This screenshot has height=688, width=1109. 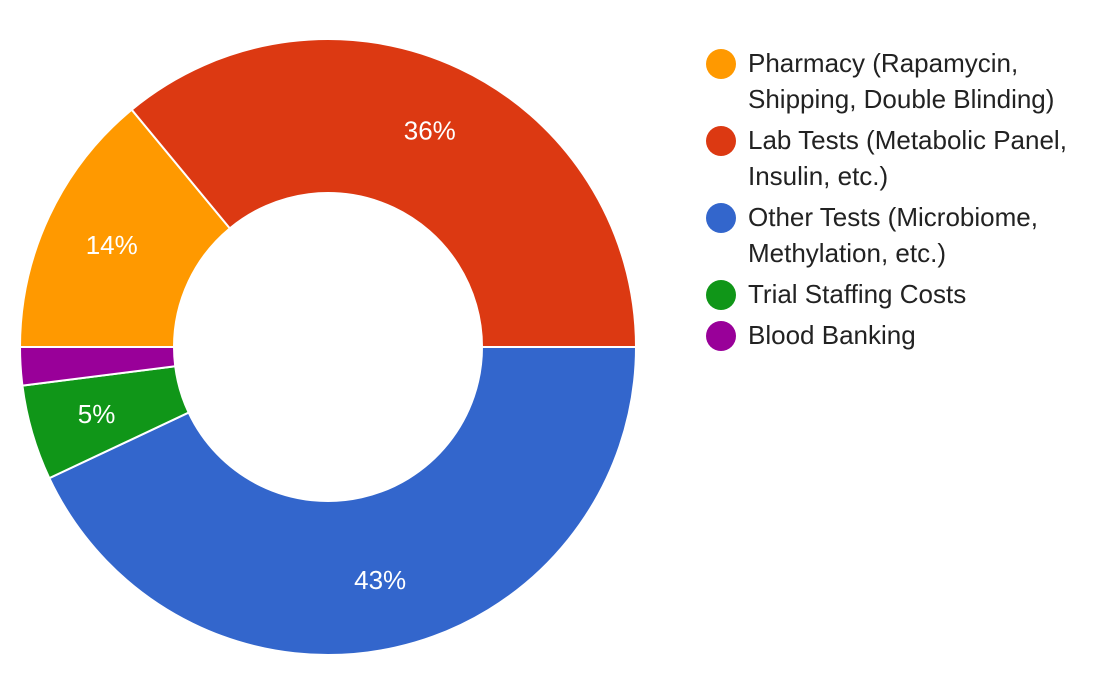 I want to click on slice-percent-label: 43%, so click(x=380, y=580).